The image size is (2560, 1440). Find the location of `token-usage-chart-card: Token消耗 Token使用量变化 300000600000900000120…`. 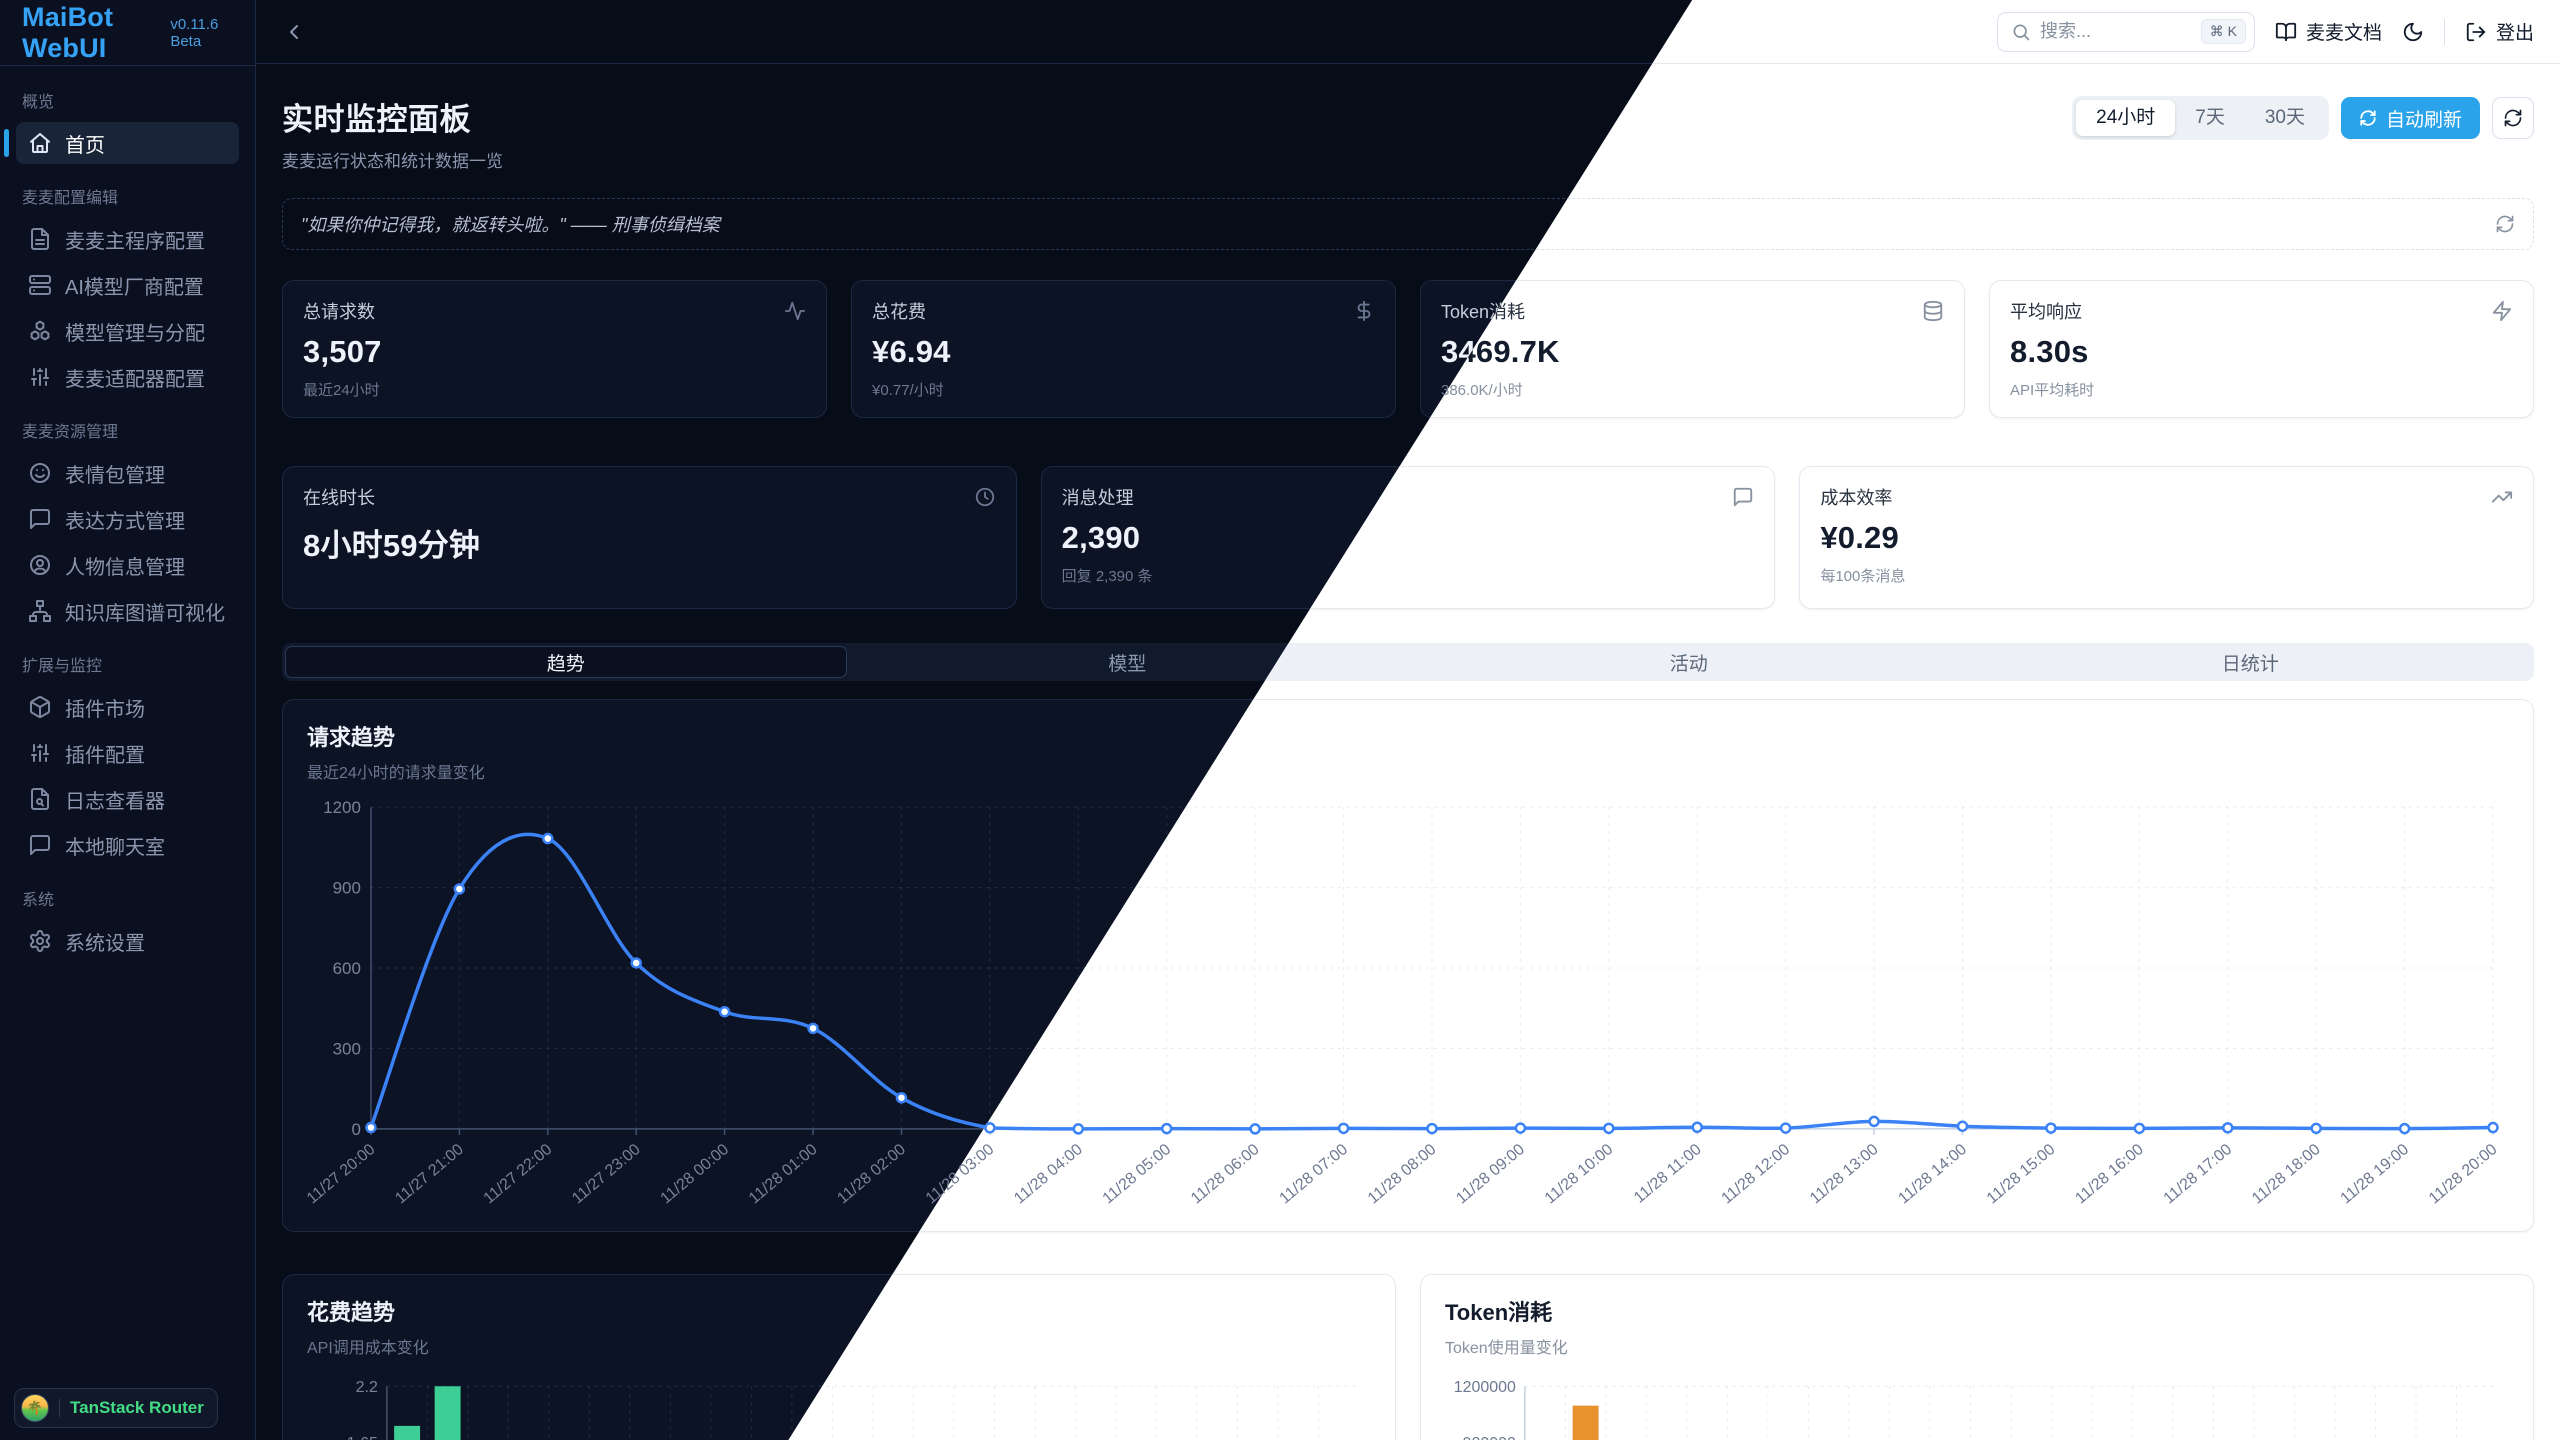

token-usage-chart-card: Token消耗 Token使用量变化 300000600000900000120… is located at coordinates (1977, 1357).